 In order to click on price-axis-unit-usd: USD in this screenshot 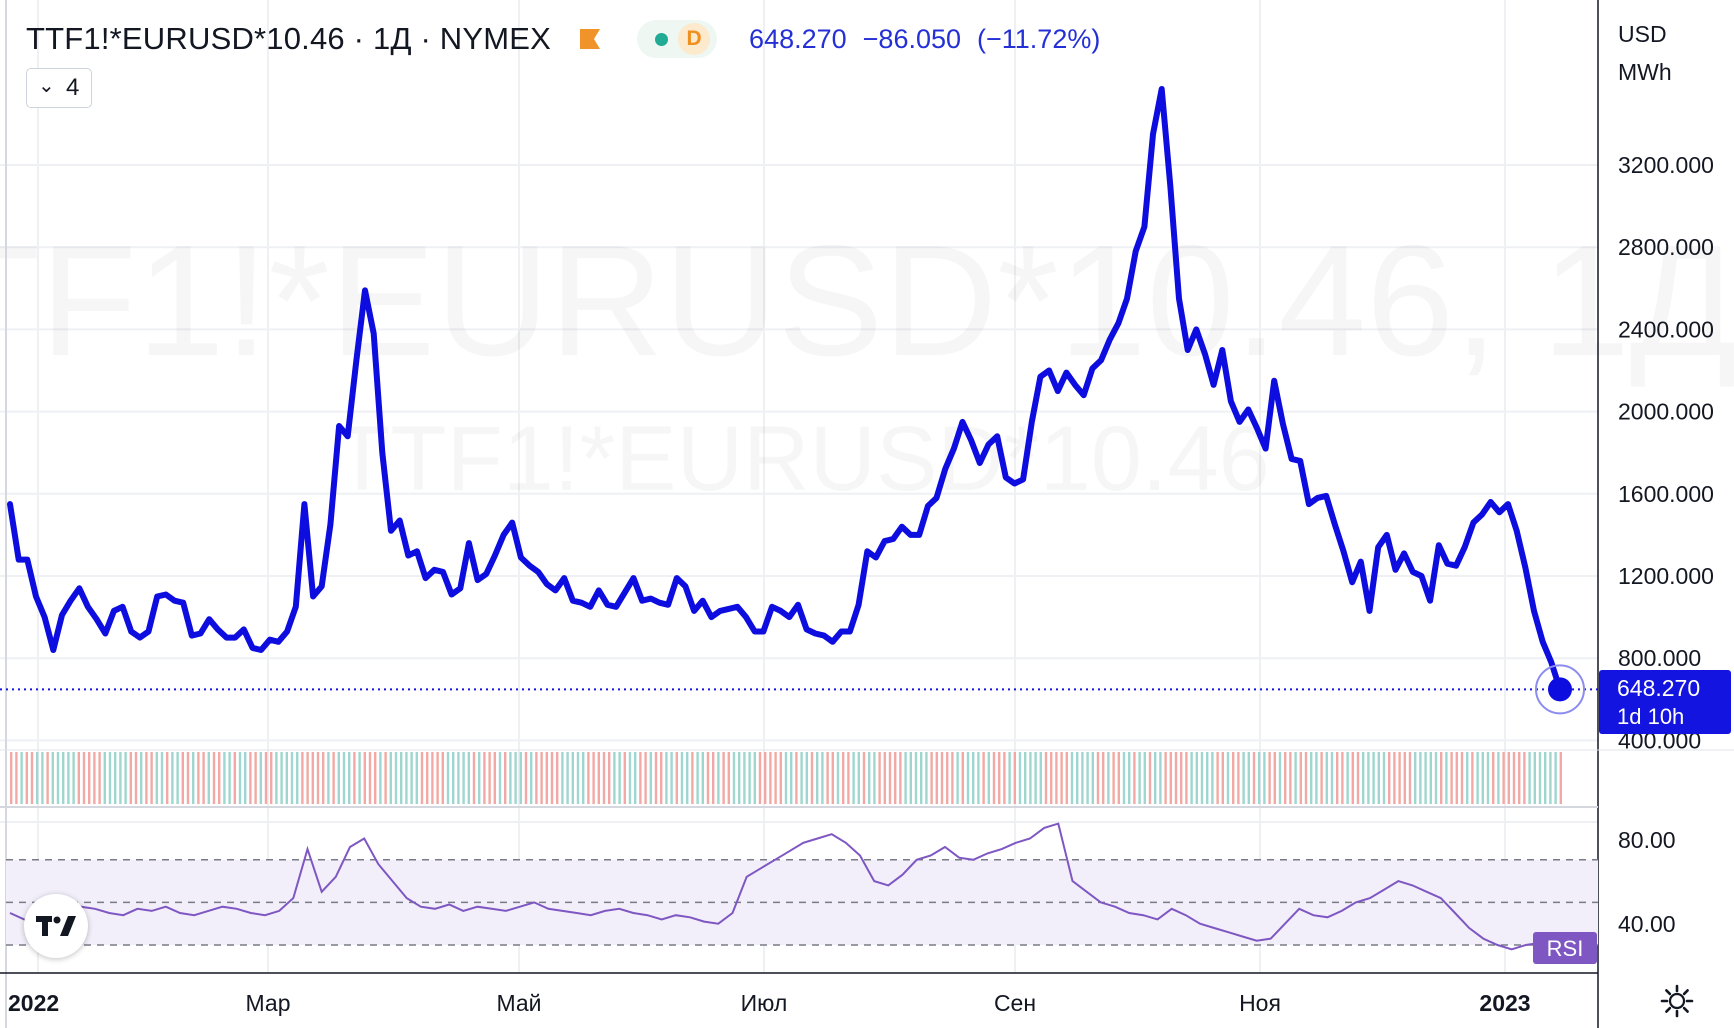, I will do `click(1642, 34)`.